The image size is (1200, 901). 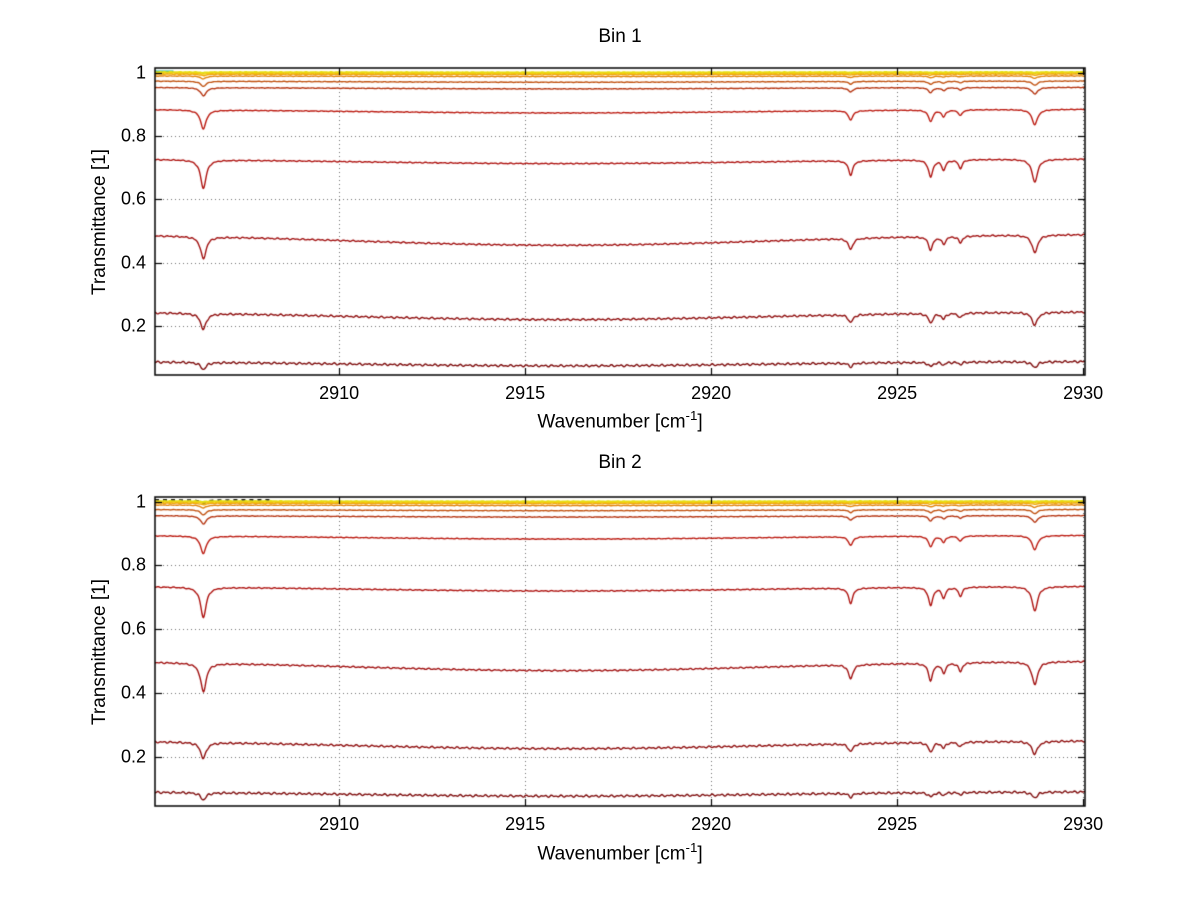 I want to click on x-axis-label-bin1: Wavenumber [cm-1], so click(x=619, y=420).